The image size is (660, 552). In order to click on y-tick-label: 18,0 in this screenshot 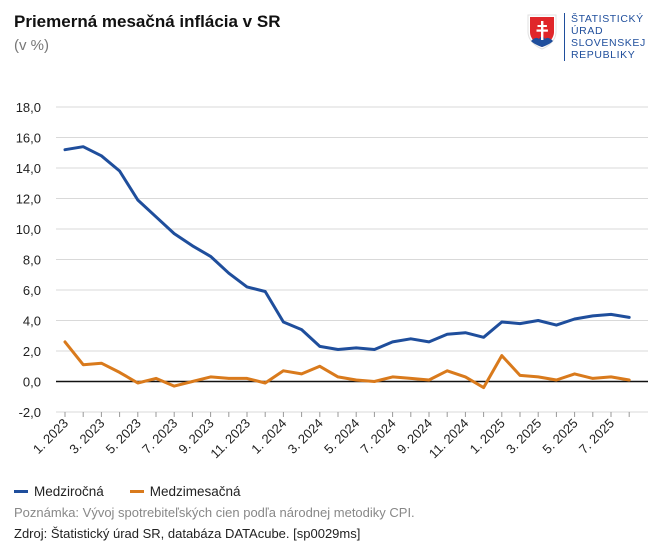, I will do `click(28, 107)`.